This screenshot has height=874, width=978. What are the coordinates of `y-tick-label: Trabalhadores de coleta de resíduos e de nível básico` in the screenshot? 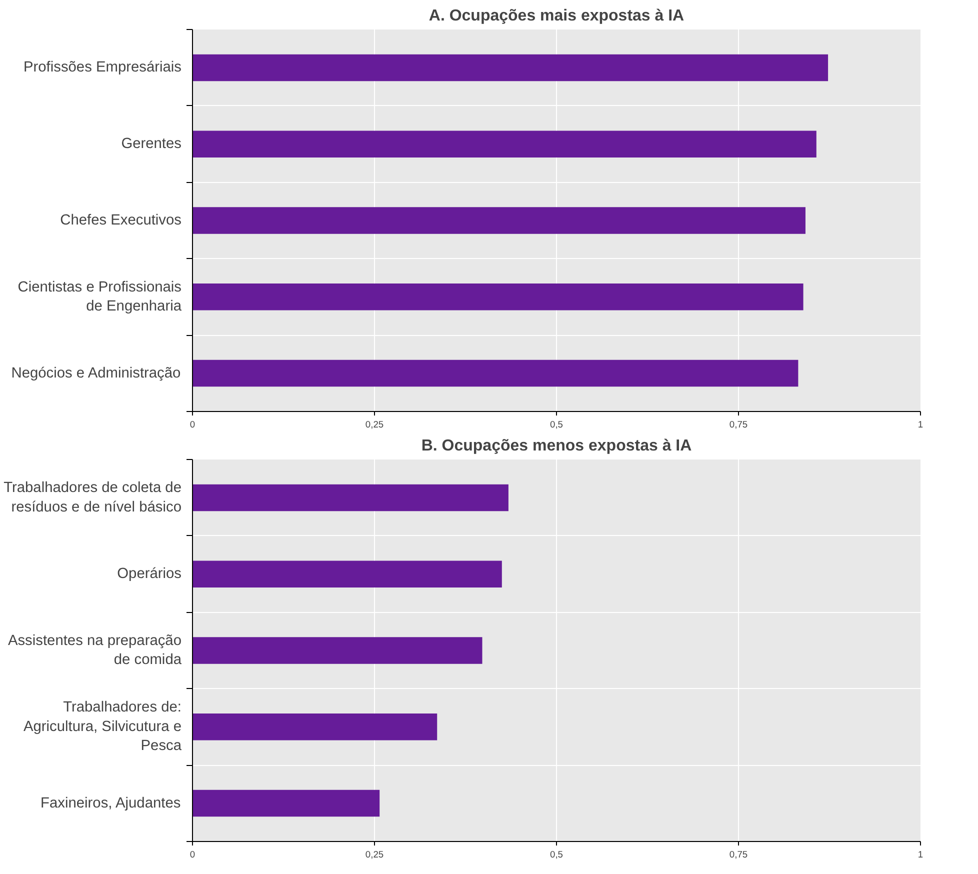 It's located at (93, 498).